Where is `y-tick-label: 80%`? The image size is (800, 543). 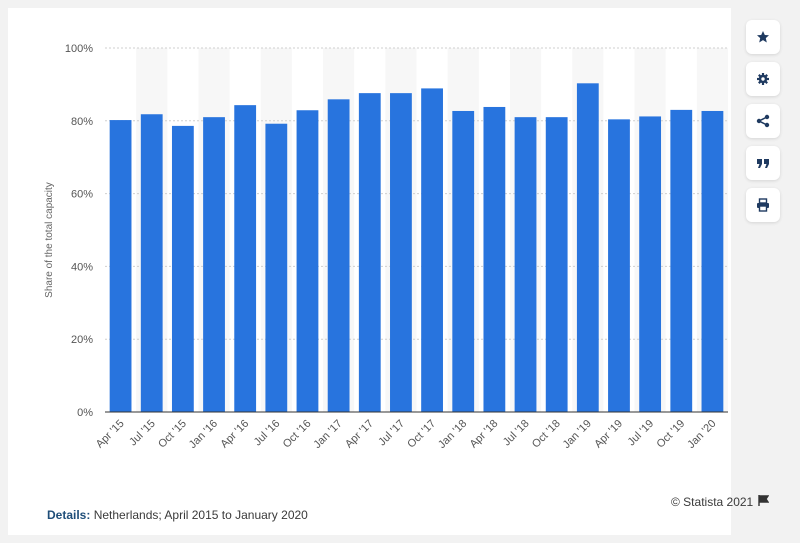 y-tick-label: 80% is located at coordinates (82, 122).